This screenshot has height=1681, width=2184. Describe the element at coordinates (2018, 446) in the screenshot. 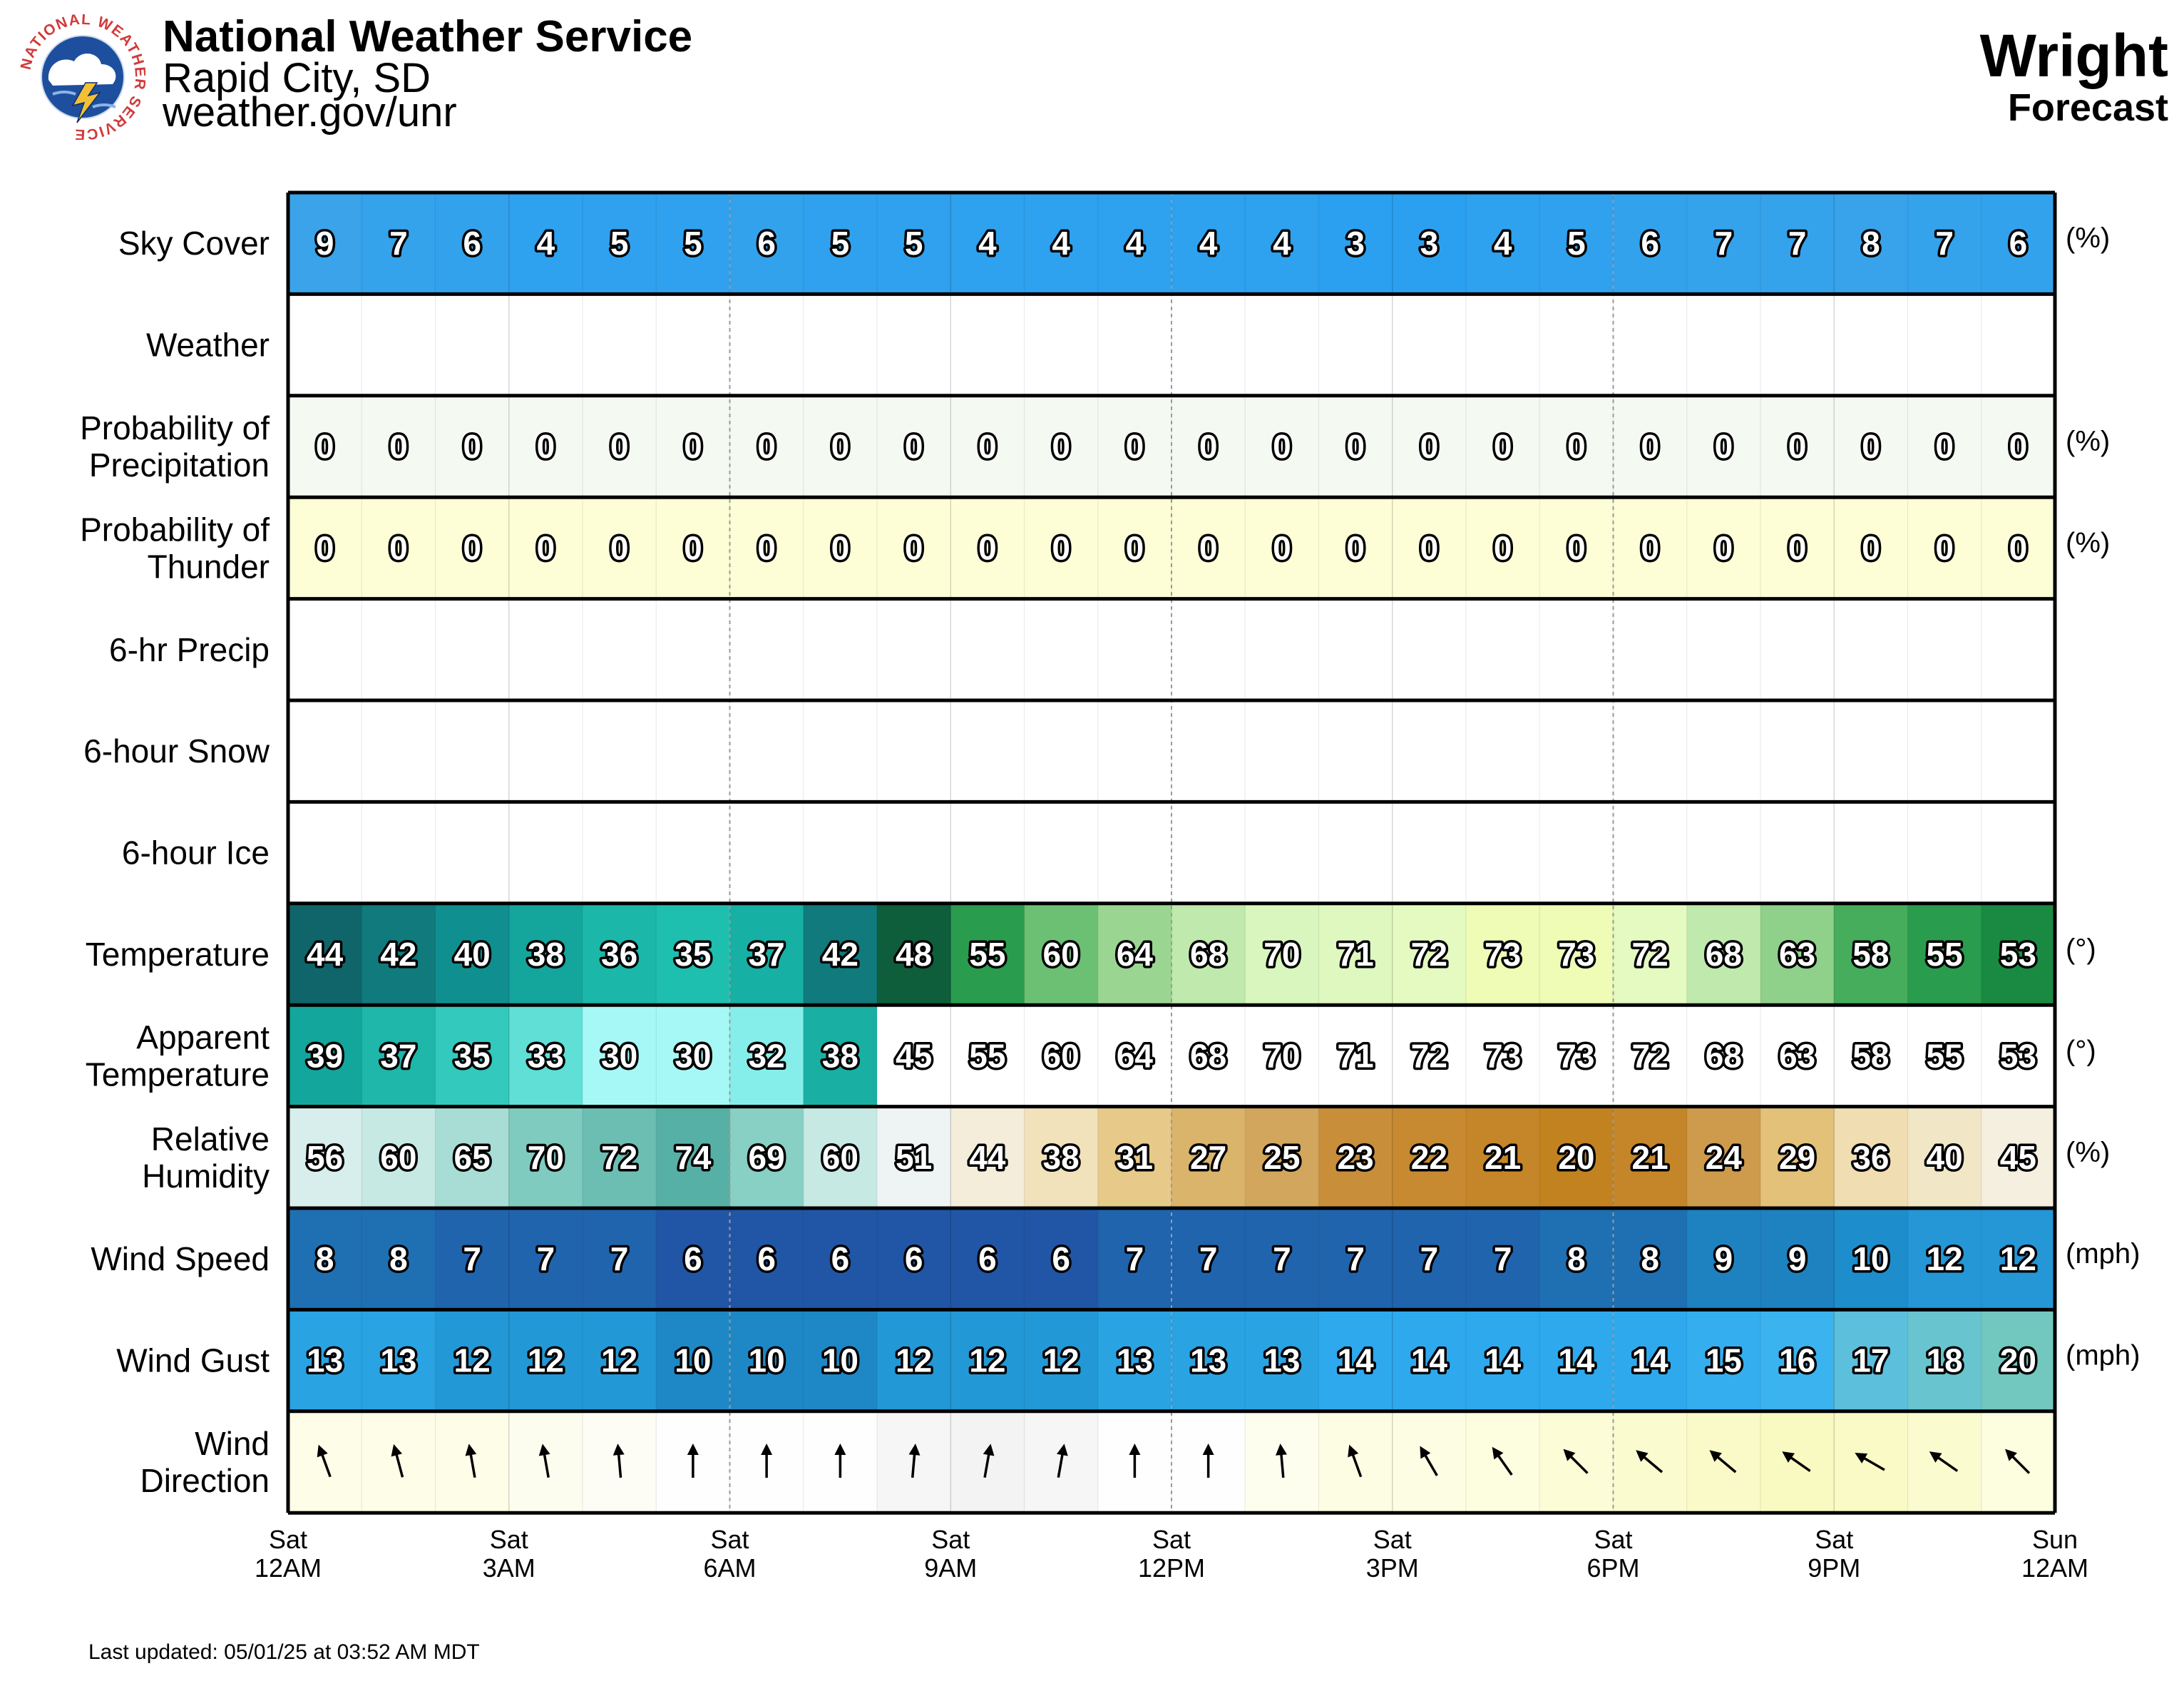

I see `row-2-value-23: 0` at that location.